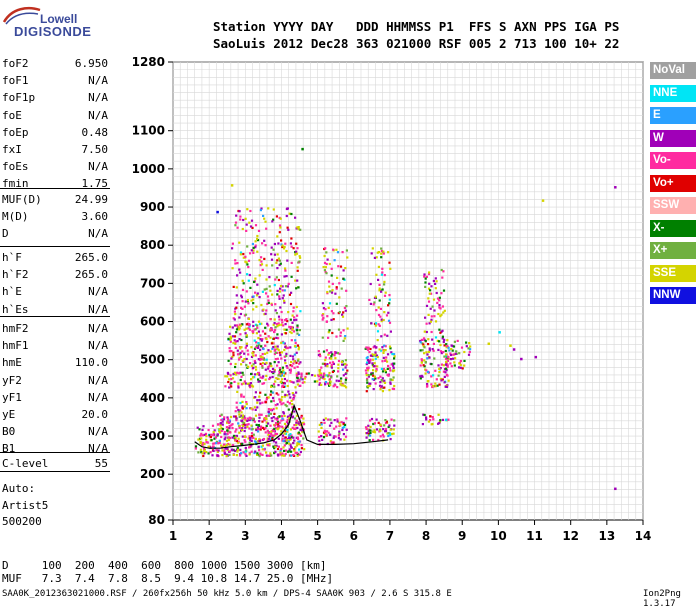 This screenshot has height=609, width=700. Describe the element at coordinates (673, 70) in the screenshot. I see `legend-item-noval: NoVal` at that location.